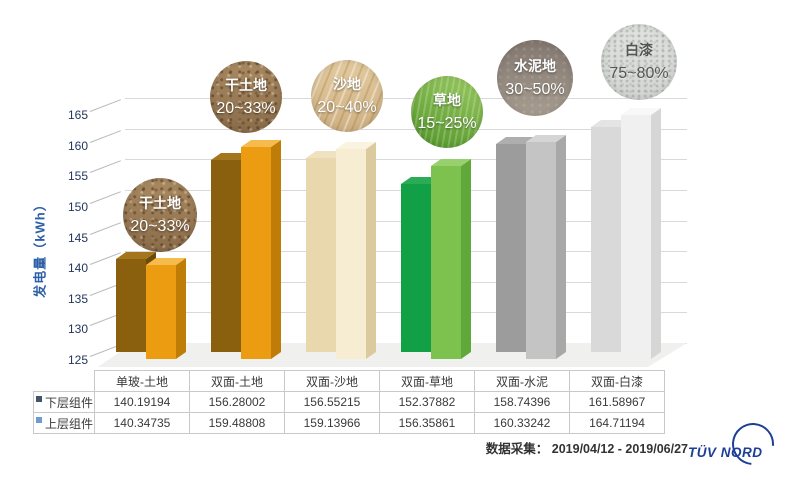 The height and width of the screenshot is (486, 800). What do you see at coordinates (161, 312) in the screenshot?
I see `bar-upper-0-front` at bounding box center [161, 312].